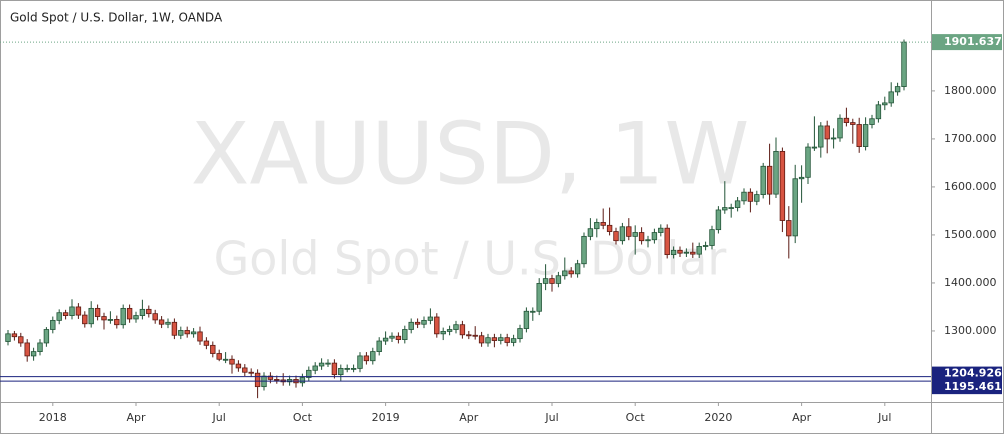 This screenshot has width=1004, height=434. What do you see at coordinates (967, 387) in the screenshot?
I see `price-label-box` at bounding box center [967, 387].